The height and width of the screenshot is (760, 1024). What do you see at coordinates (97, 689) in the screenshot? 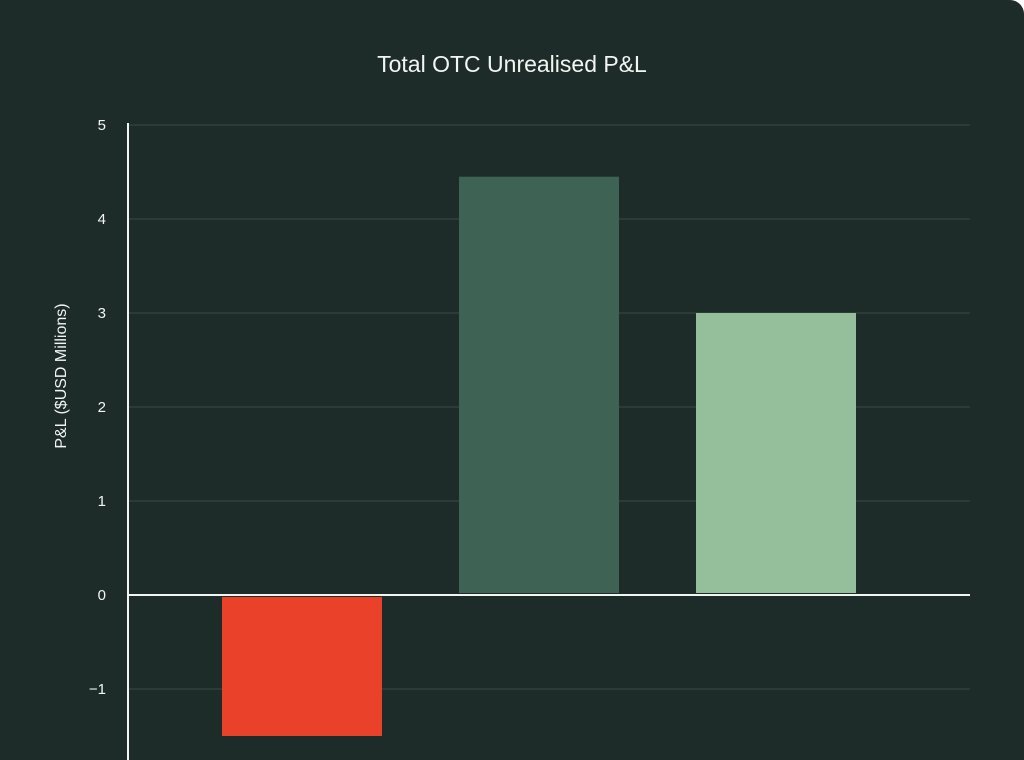
I see `y-tick-label: −1` at bounding box center [97, 689].